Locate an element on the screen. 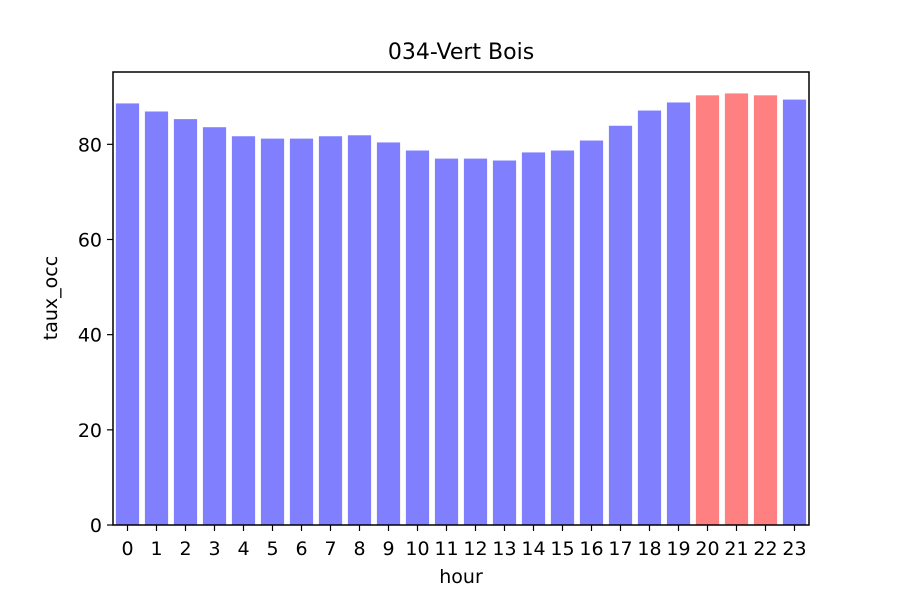 Image resolution: width=900 pixels, height=600 pixels. x-tick-label: 13 is located at coordinates (504, 549).